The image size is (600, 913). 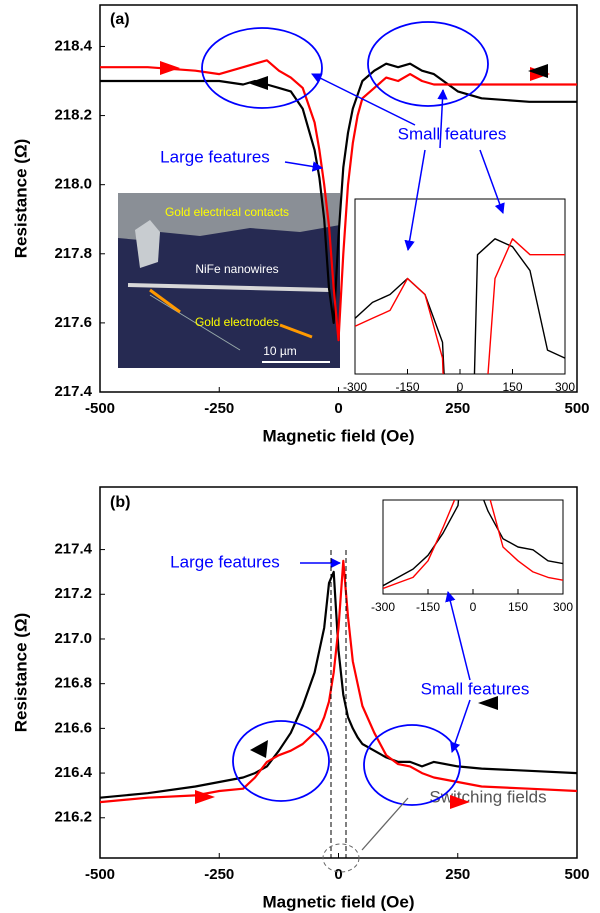 I want to click on y-tick-label: 218.4, so click(x=73, y=45).